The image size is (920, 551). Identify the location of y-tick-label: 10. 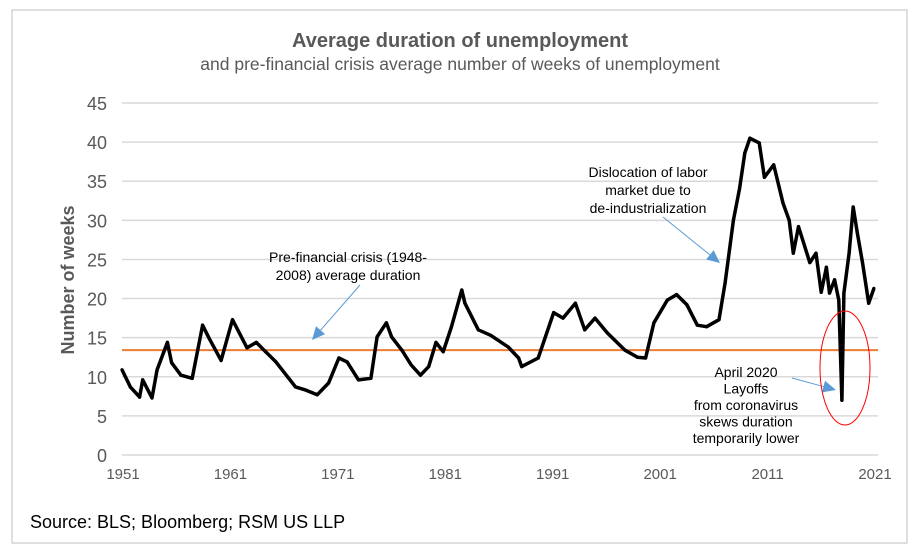
(97, 378).